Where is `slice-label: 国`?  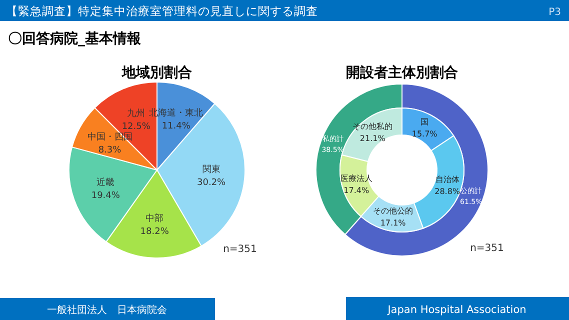
slice-label: 国 is located at coordinates (424, 122).